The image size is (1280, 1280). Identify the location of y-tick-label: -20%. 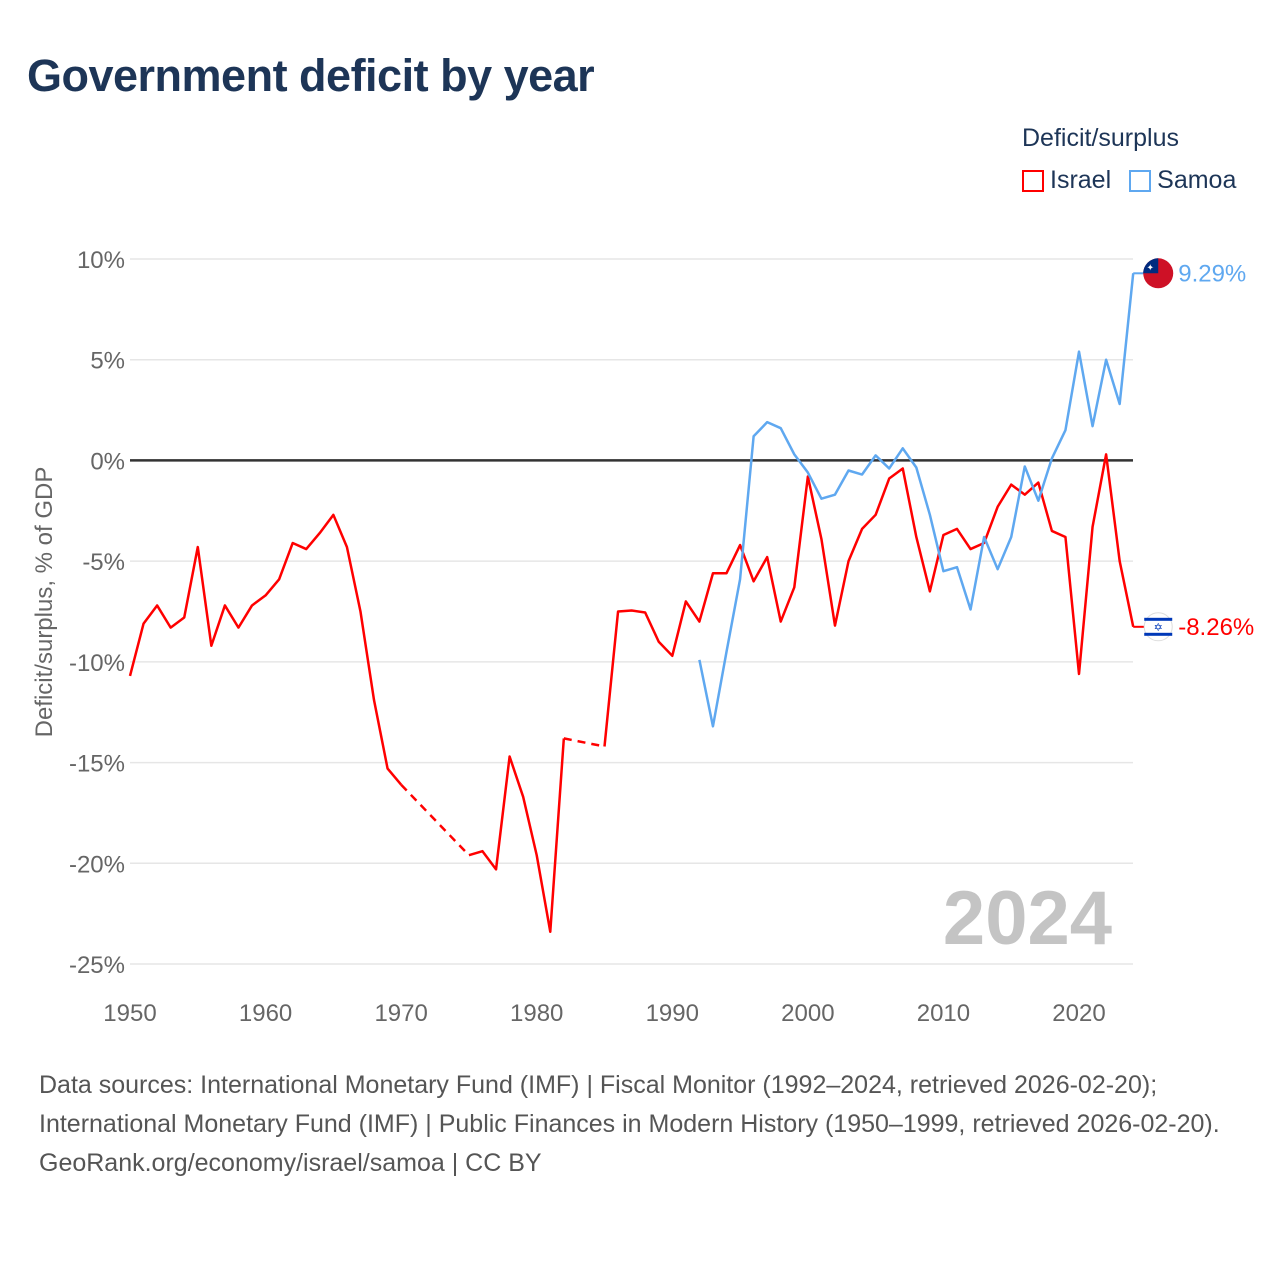
(97, 864).